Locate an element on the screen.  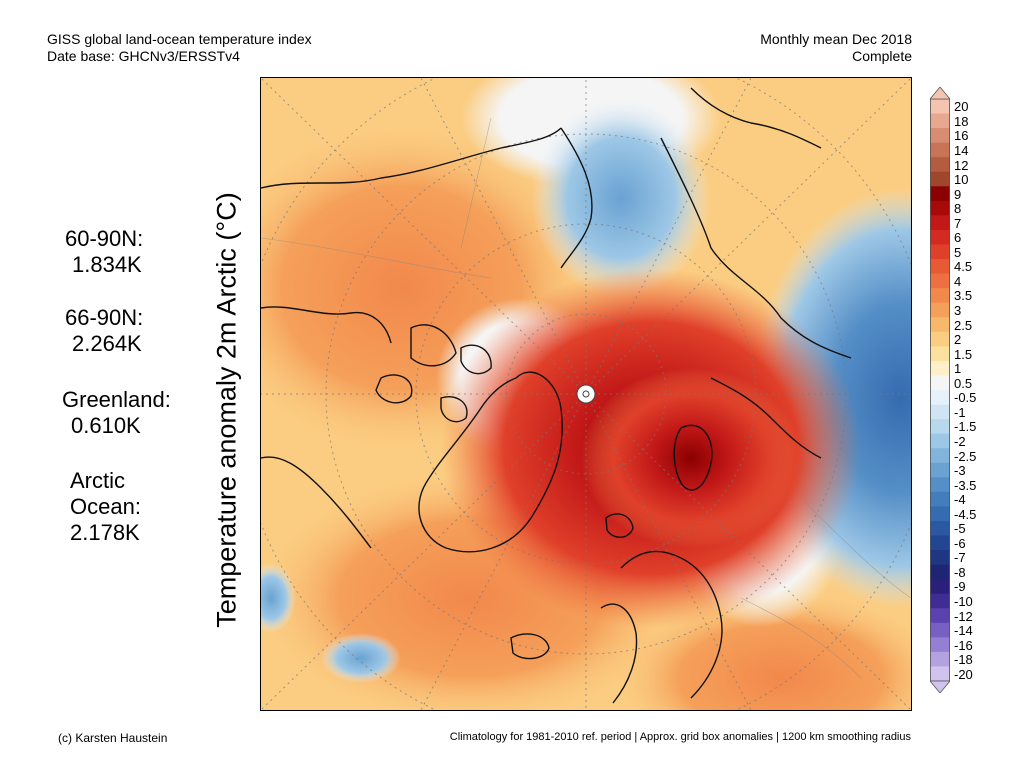
stat-60-90n: 60-90N: 1.834K is located at coordinates (104, 252).